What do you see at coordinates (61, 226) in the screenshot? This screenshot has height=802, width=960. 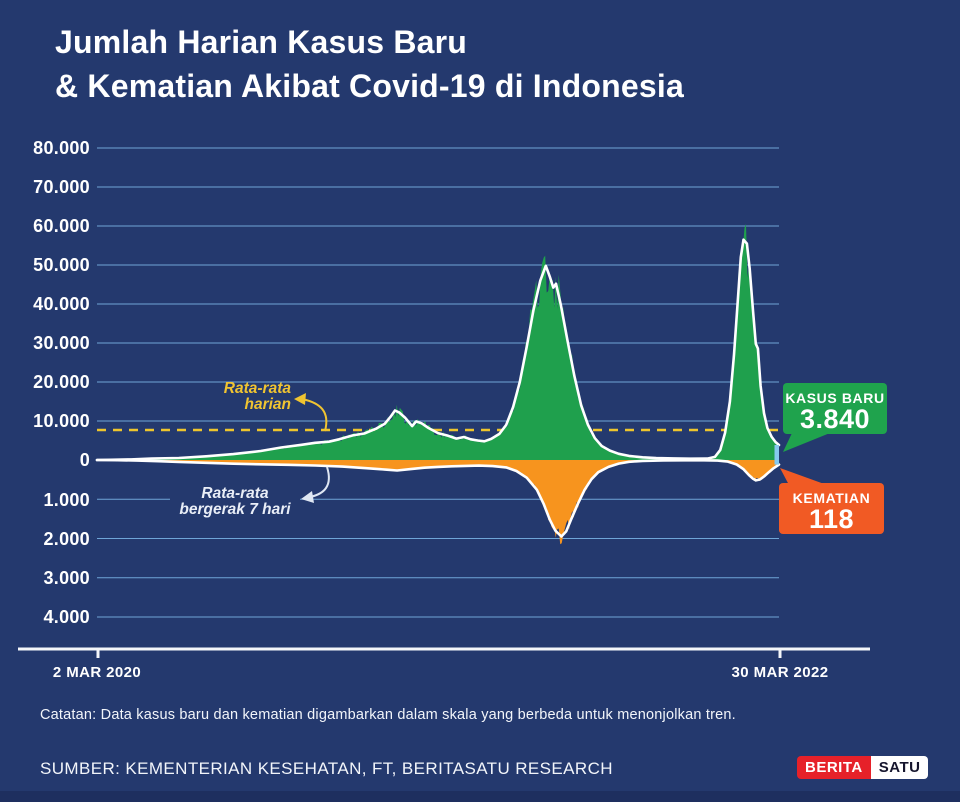 I see `cases-tick-60000: 60.000` at bounding box center [61, 226].